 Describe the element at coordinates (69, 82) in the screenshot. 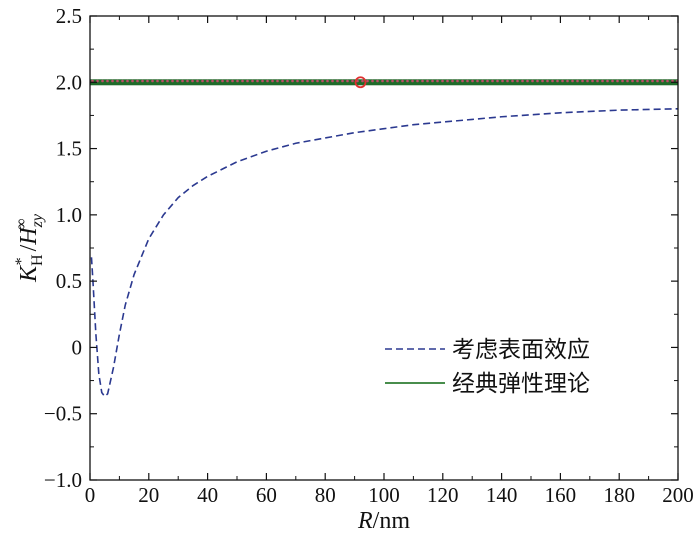

I see `y-tick-label: 2.0` at that location.